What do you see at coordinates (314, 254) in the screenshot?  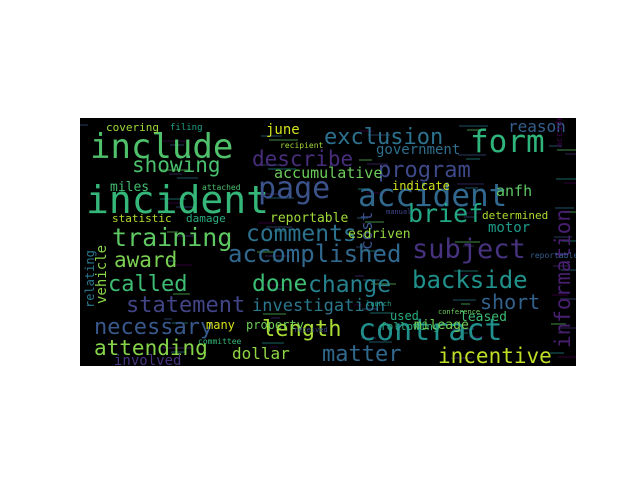 I see `cloud-word: accomplished` at bounding box center [314, 254].